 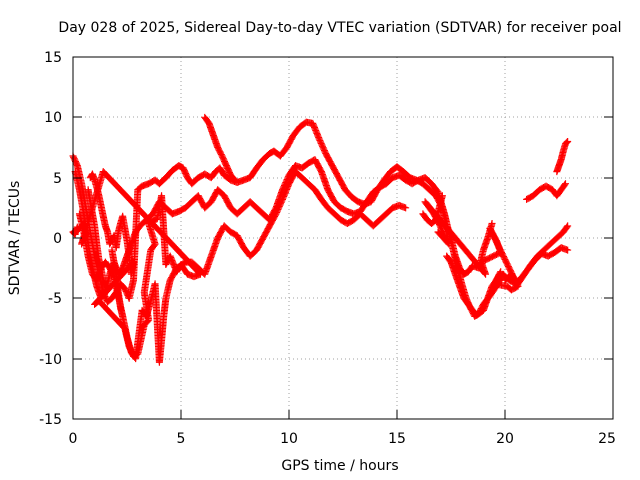 What do you see at coordinates (73, 439) in the screenshot?
I see `x-tick-label: 0` at bounding box center [73, 439].